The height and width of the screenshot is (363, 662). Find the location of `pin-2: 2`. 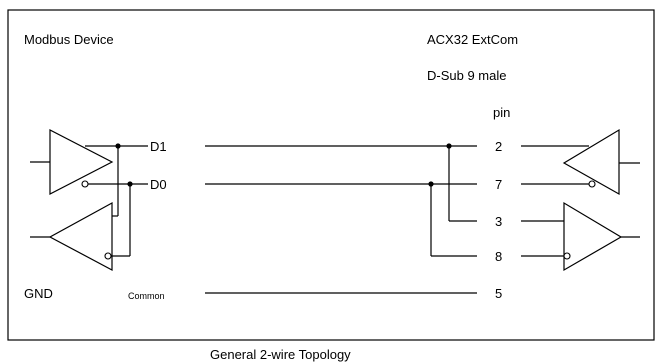

pin-2: 2 is located at coordinates (498, 146).